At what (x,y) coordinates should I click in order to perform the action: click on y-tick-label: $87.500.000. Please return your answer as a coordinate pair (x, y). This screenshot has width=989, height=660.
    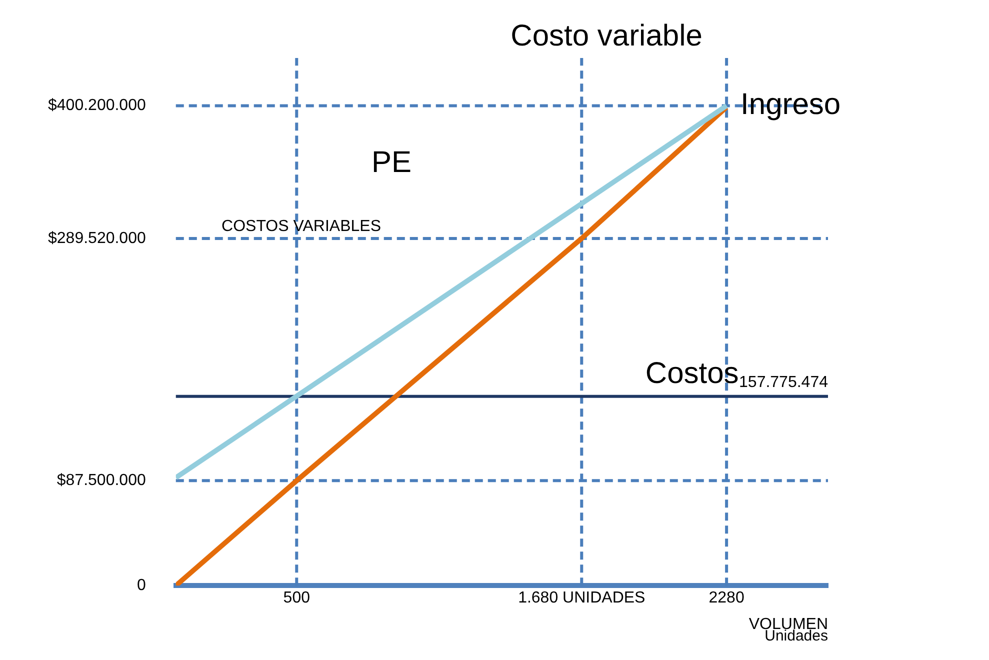
    Looking at the image, I should click on (101, 481).